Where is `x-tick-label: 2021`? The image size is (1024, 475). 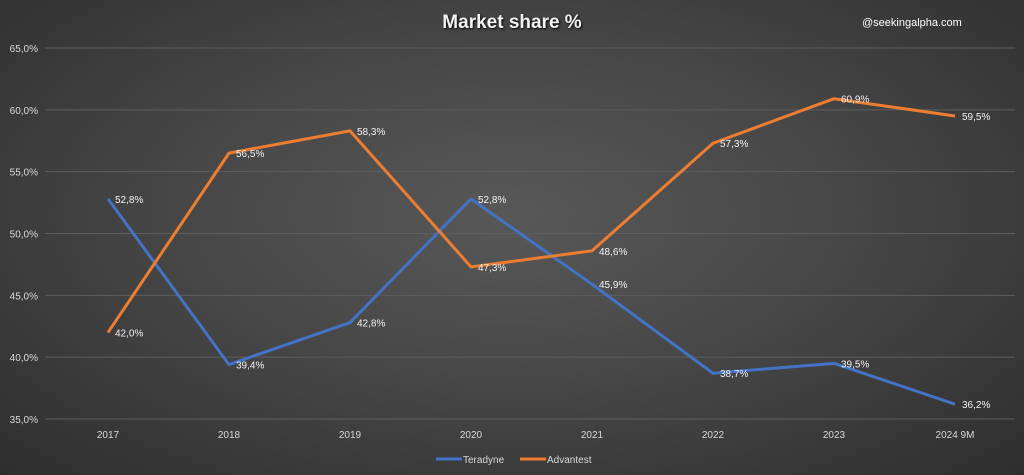 x-tick-label: 2021 is located at coordinates (592, 435).